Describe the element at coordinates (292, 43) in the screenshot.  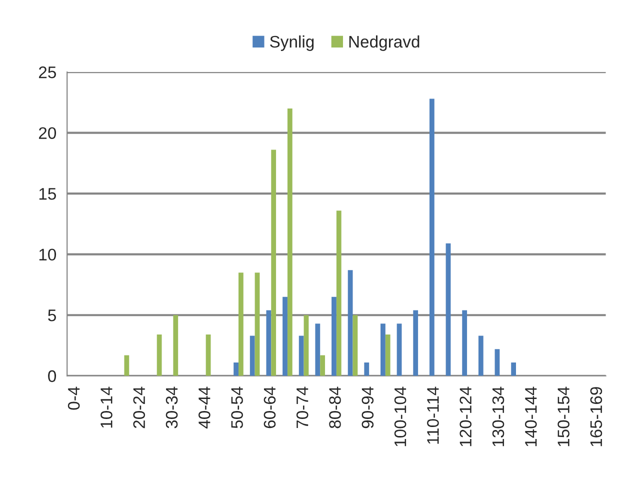
I see `legend-label: Synlig` at that location.